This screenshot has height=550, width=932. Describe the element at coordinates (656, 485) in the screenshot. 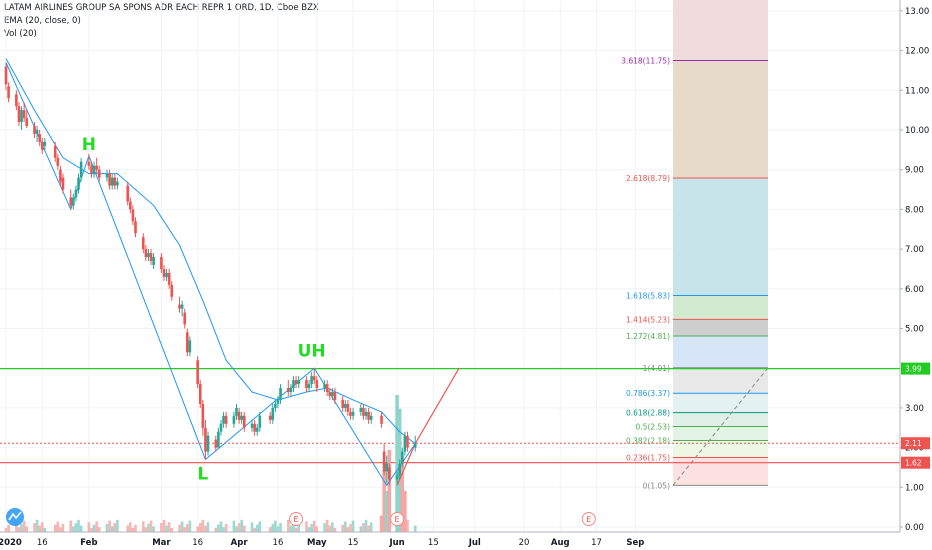

I see `fib-level-label: 0(1.05)` at that location.